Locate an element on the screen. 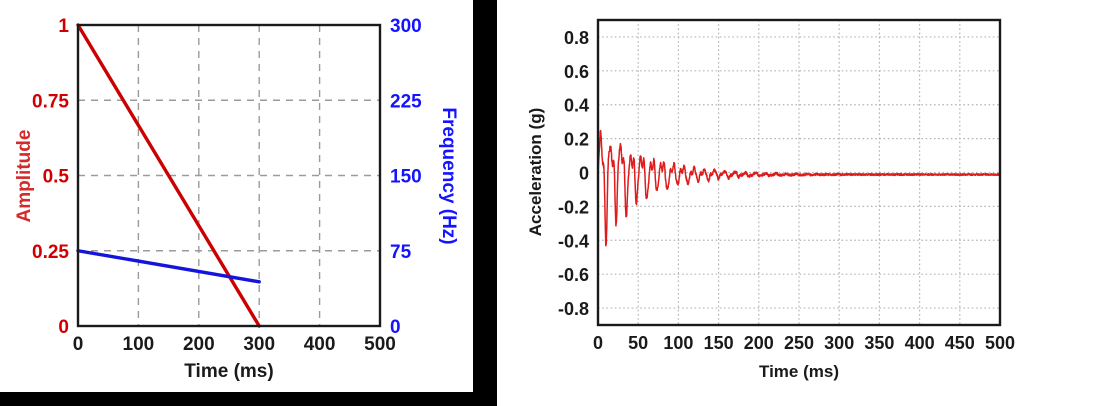  left-y-axis-title: Amplitude is located at coordinates (24, 176).